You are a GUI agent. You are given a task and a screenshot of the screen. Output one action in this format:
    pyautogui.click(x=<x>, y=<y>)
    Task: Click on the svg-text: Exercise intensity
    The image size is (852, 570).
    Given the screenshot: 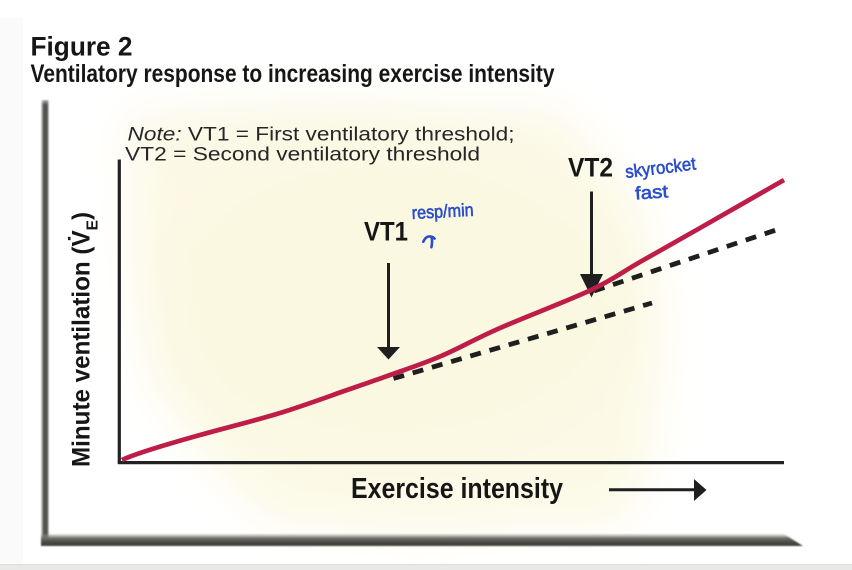 What is the action you would take?
    pyautogui.click(x=457, y=489)
    